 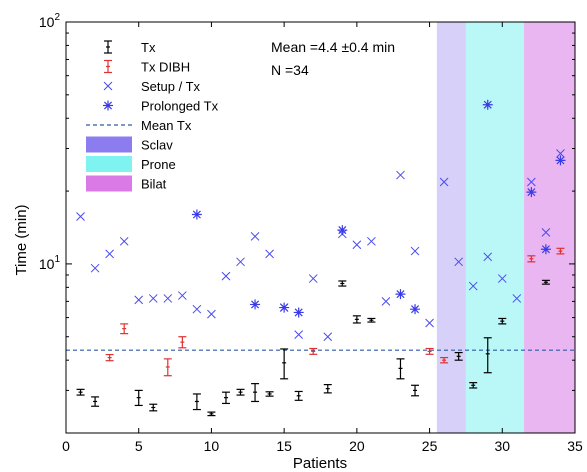 I want to click on count-annotation: N =34, so click(x=290, y=70).